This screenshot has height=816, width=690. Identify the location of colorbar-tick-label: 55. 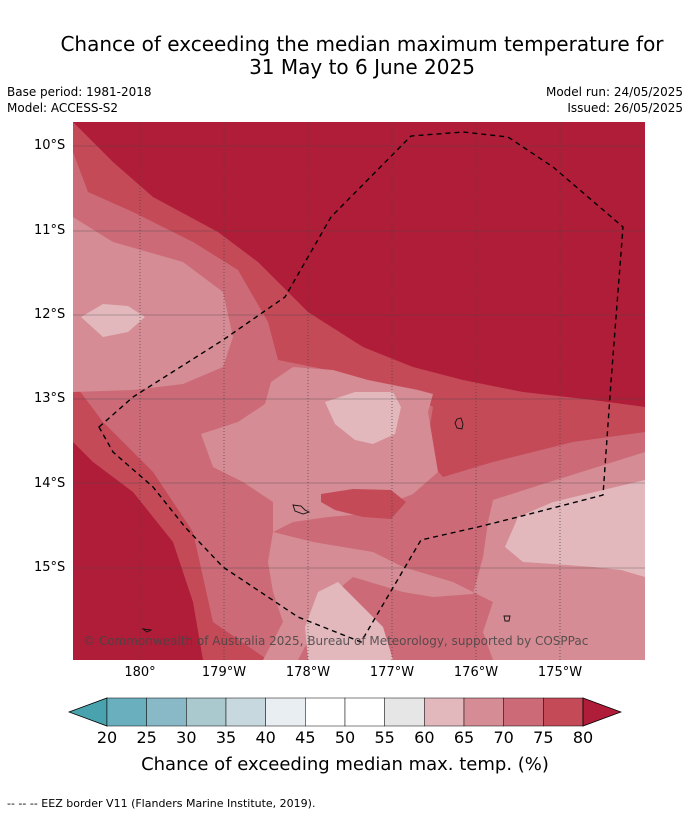
(384, 737).